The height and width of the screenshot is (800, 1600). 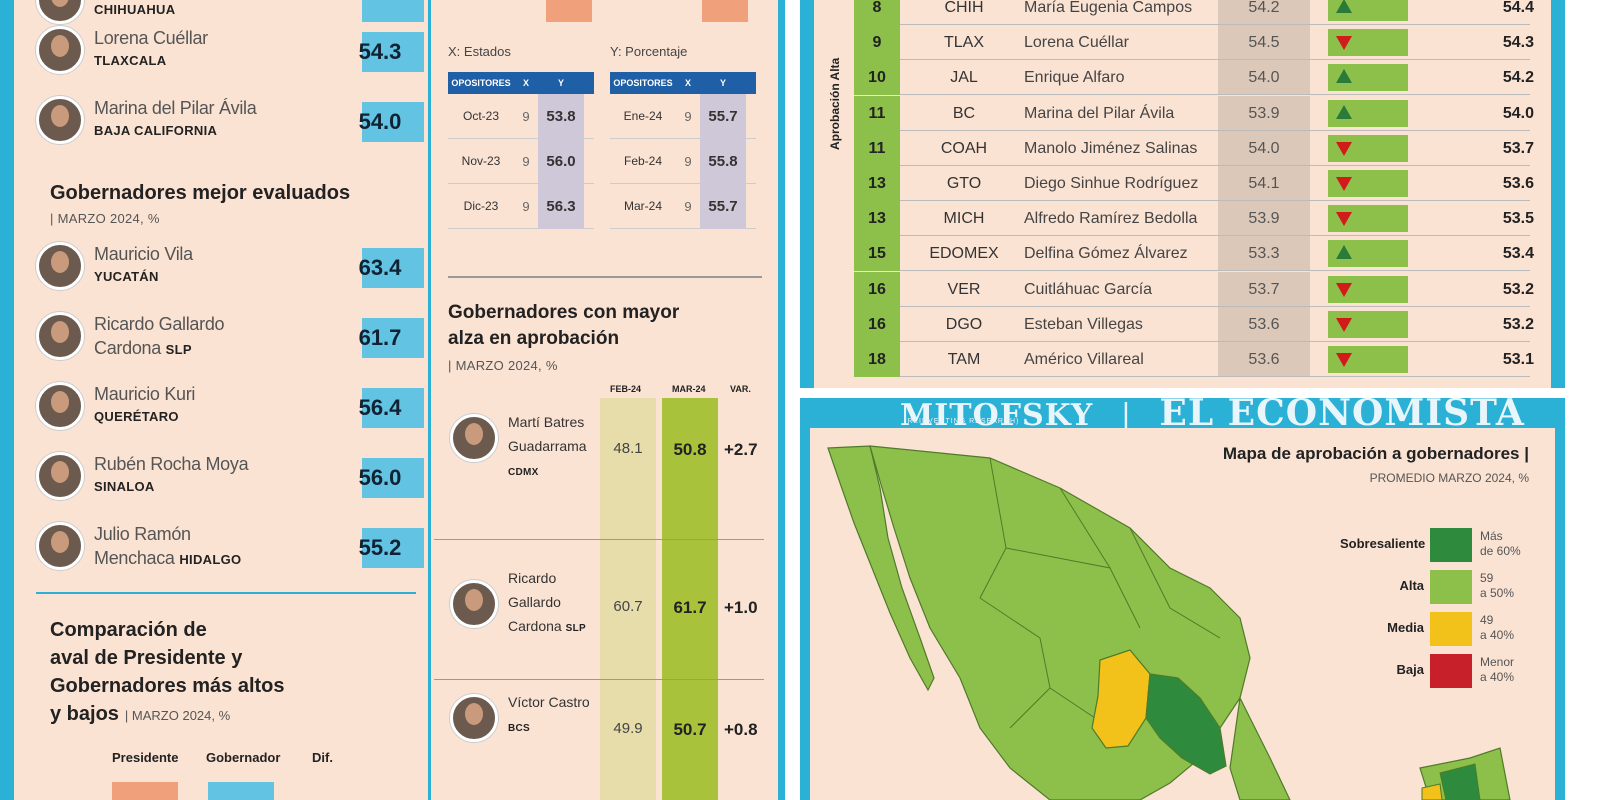 I want to click on governor-name: Alfredo Ramírez Bedolla, so click(x=1111, y=219).